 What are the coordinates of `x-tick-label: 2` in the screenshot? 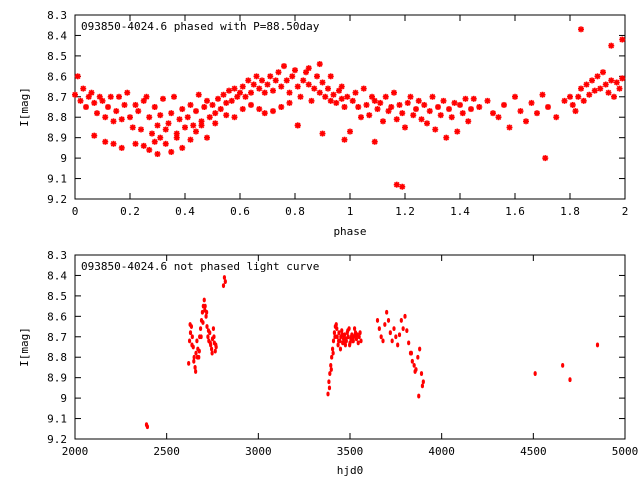 It's located at (625, 211).